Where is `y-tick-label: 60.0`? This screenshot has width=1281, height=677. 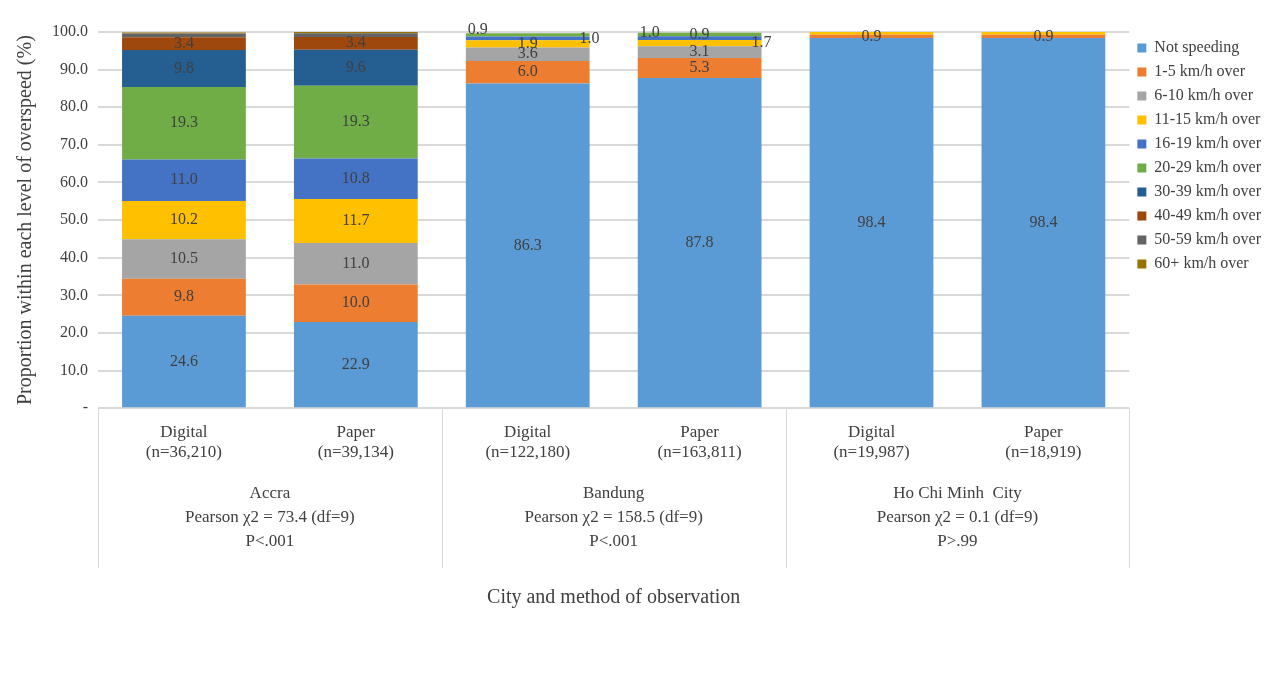
y-tick-label: 60.0 is located at coordinates (74, 181).